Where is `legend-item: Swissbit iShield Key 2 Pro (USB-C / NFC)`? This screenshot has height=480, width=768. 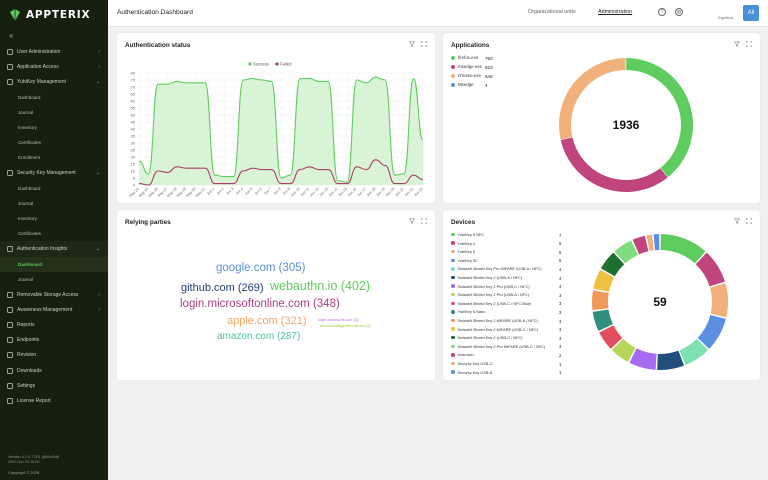
legend-item: Swissbit iShield Key 2 Pro (USB-C / NFC) is located at coordinates (490, 286).